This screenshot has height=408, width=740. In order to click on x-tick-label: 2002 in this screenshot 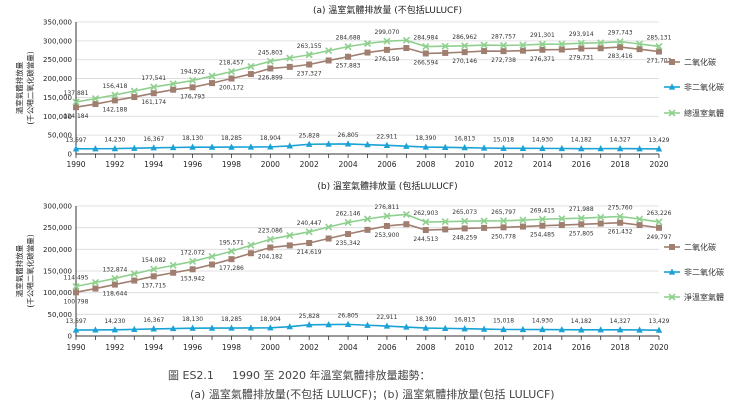, I will do `click(309, 347)`.